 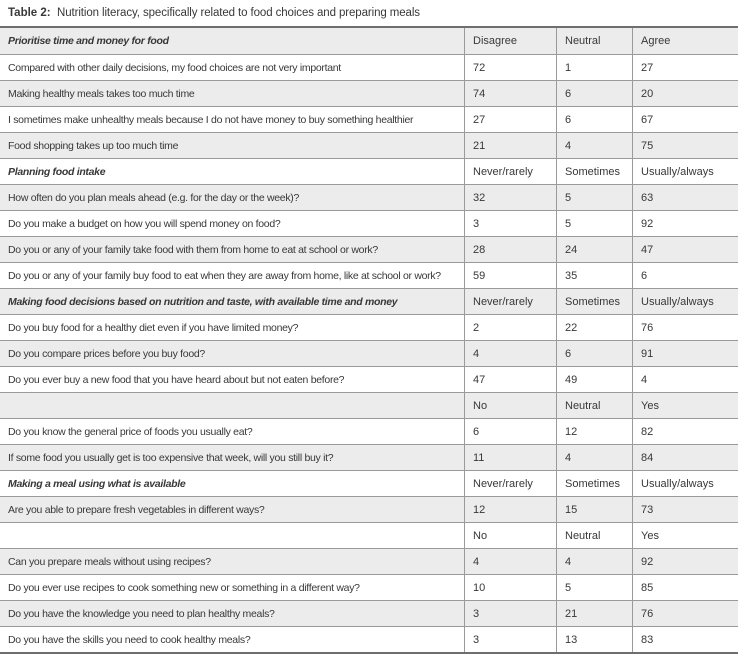 What do you see at coordinates (594, 379) in the screenshot?
I see `value-cell-2: 49` at bounding box center [594, 379].